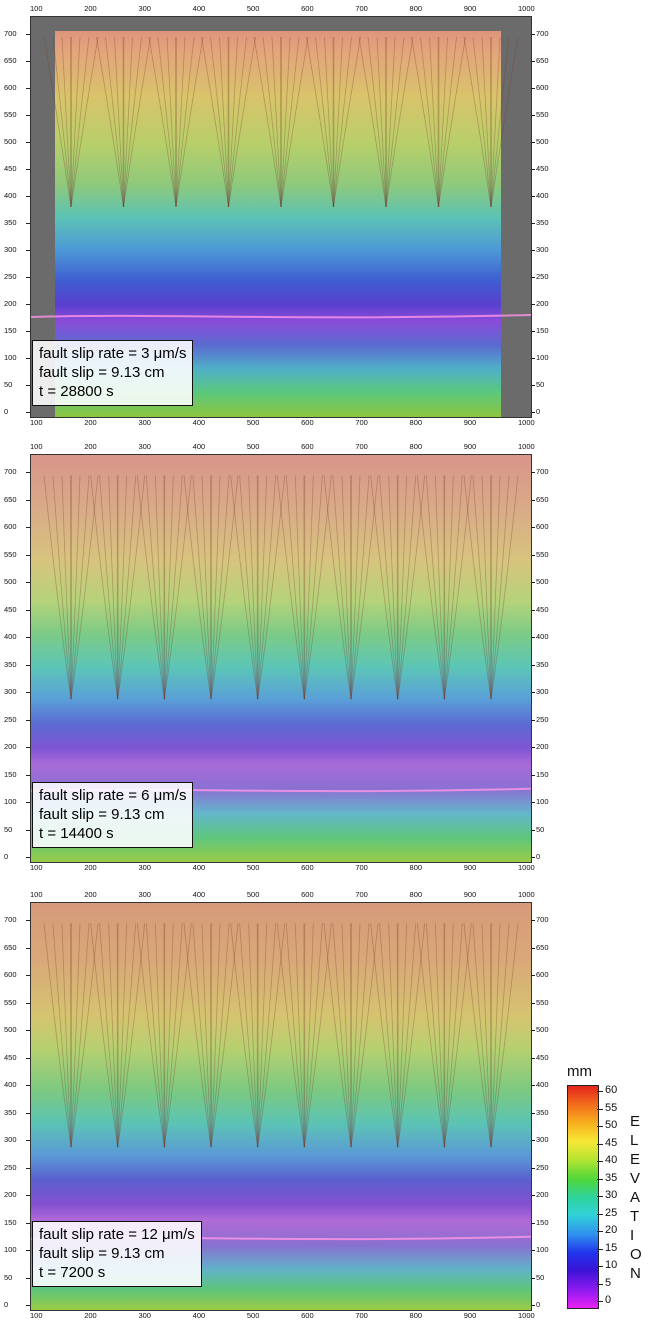  Describe the element at coordinates (542, 919) in the screenshot. I see `y-tick-label-right: 700` at that location.